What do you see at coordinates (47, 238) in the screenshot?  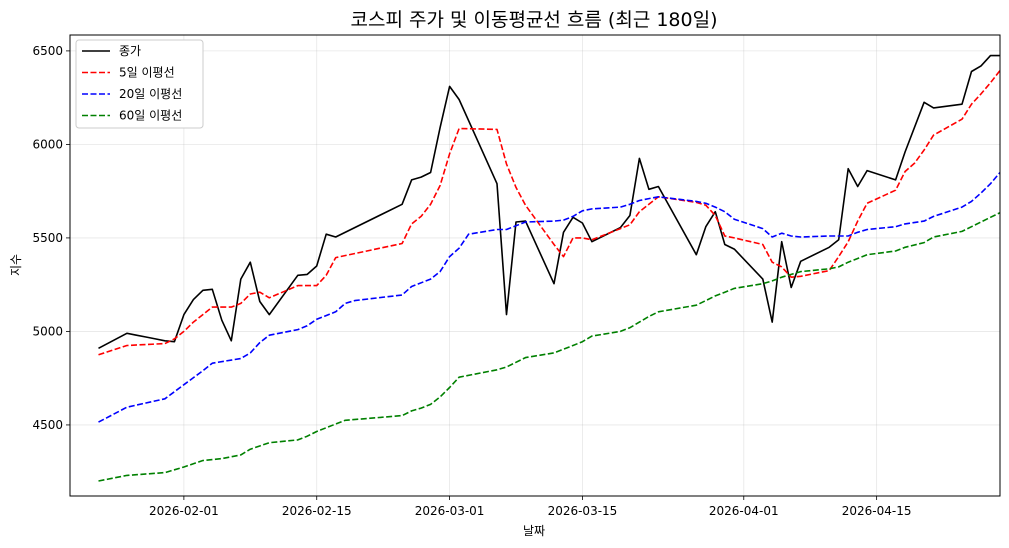 I see `y-tick-label: 5500` at bounding box center [47, 238].